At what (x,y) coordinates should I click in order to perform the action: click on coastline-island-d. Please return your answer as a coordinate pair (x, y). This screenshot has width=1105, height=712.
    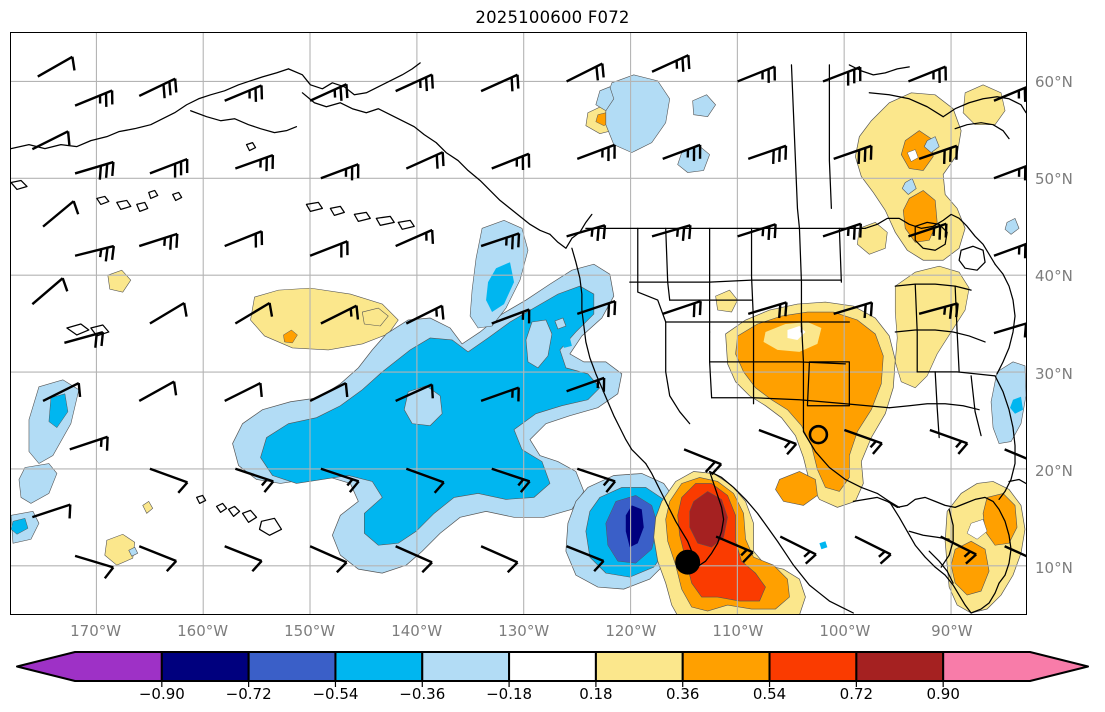
    Looking at the image, I should click on (78, 329).